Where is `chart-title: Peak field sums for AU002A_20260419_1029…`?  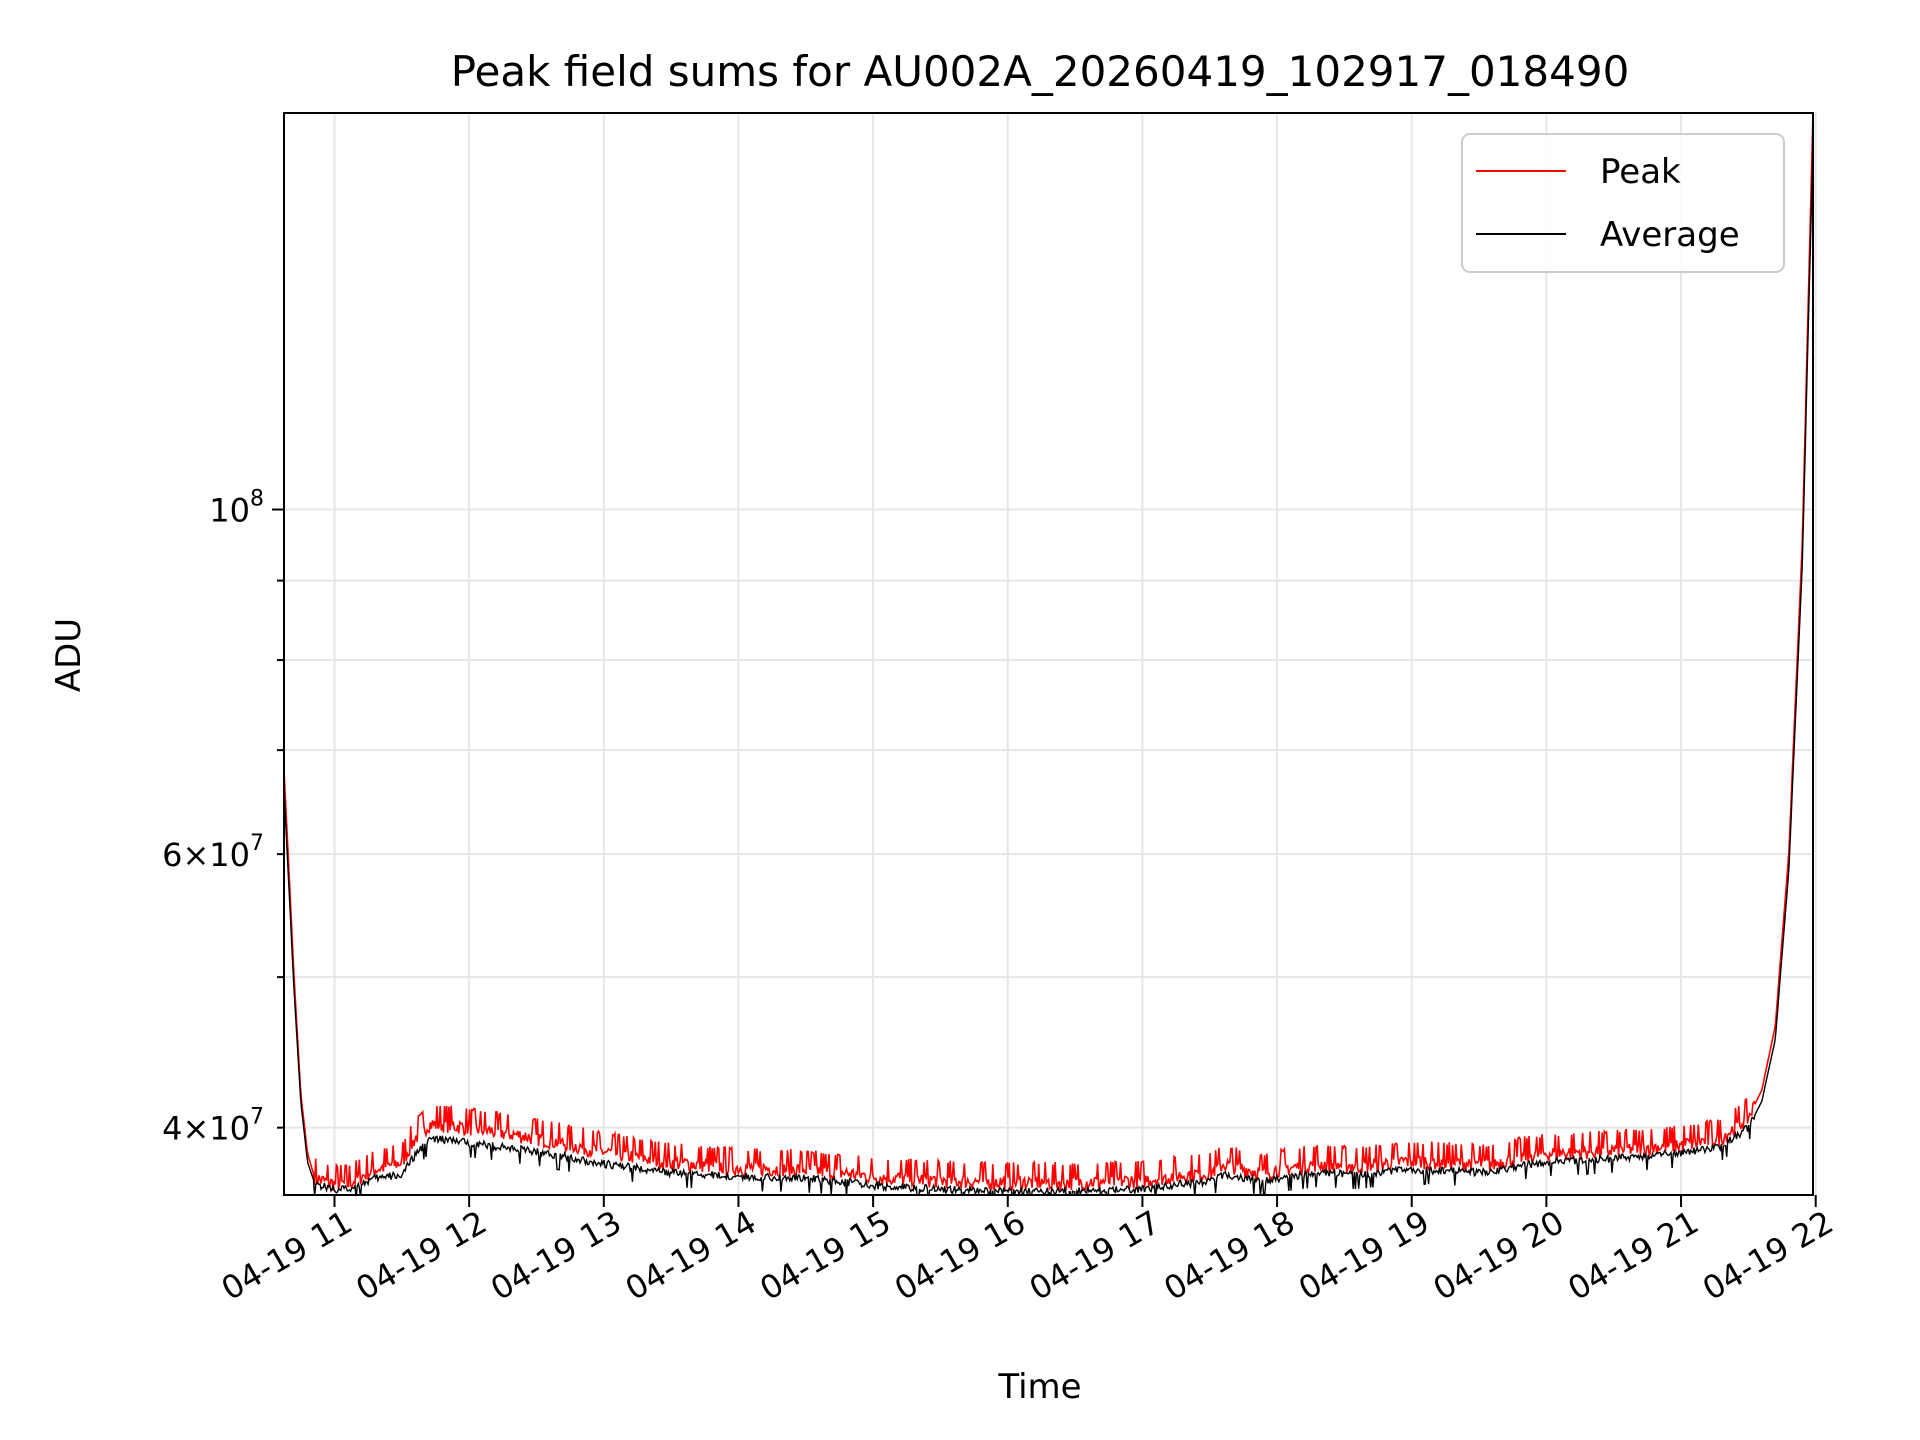
chart-title: Peak field sums for AU002A_20260419_1029… is located at coordinates (1040, 71).